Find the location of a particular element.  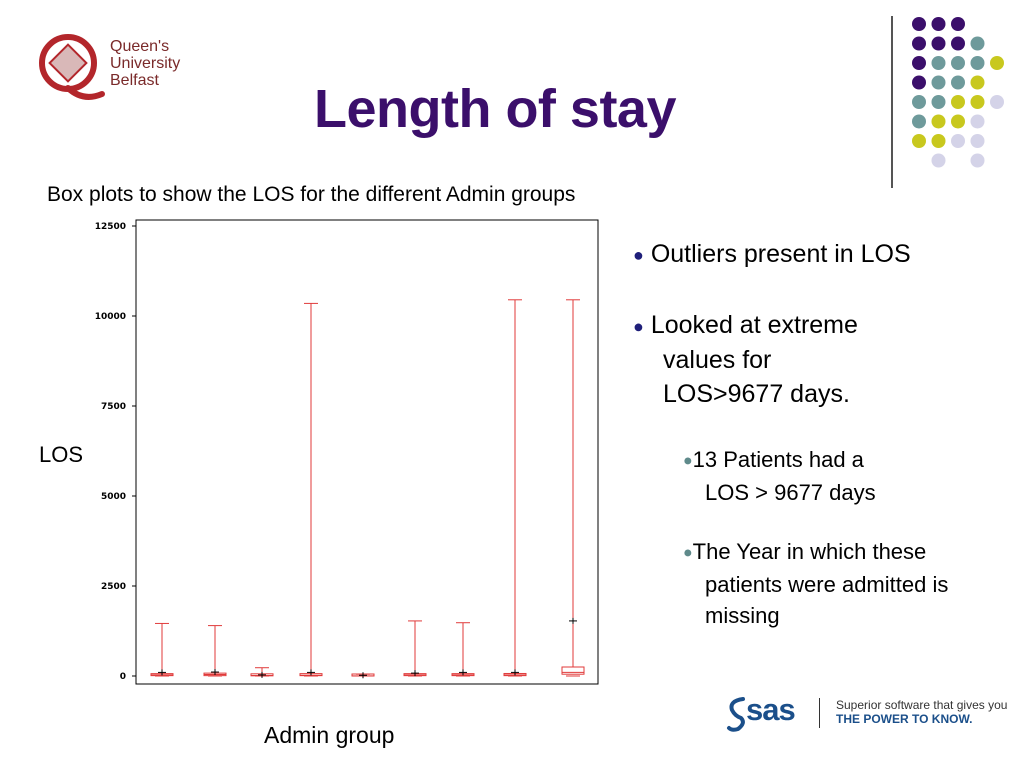

y-tick-label: 10000 is located at coordinates (110, 317).